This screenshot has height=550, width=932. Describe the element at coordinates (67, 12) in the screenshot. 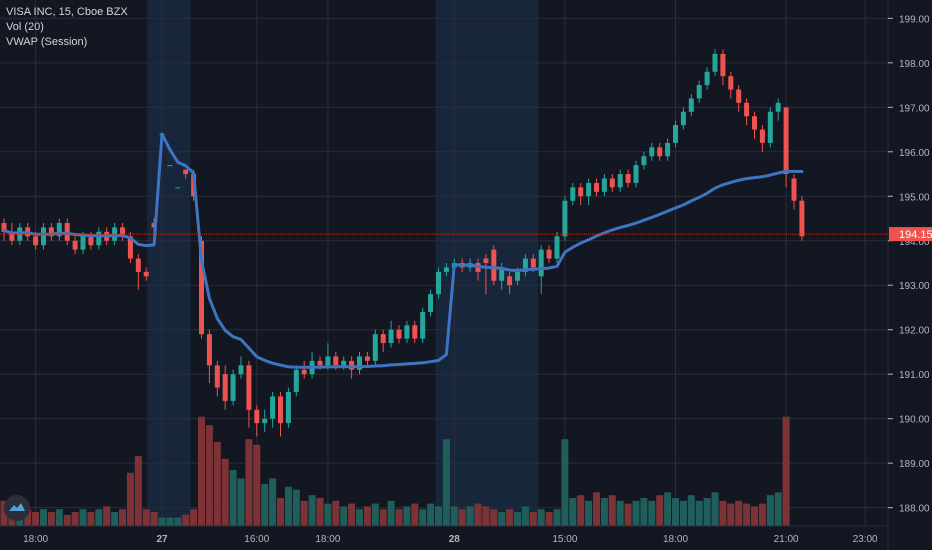

I see `legend-symbol: VISA INC, 15, Cboe BZX` at that location.